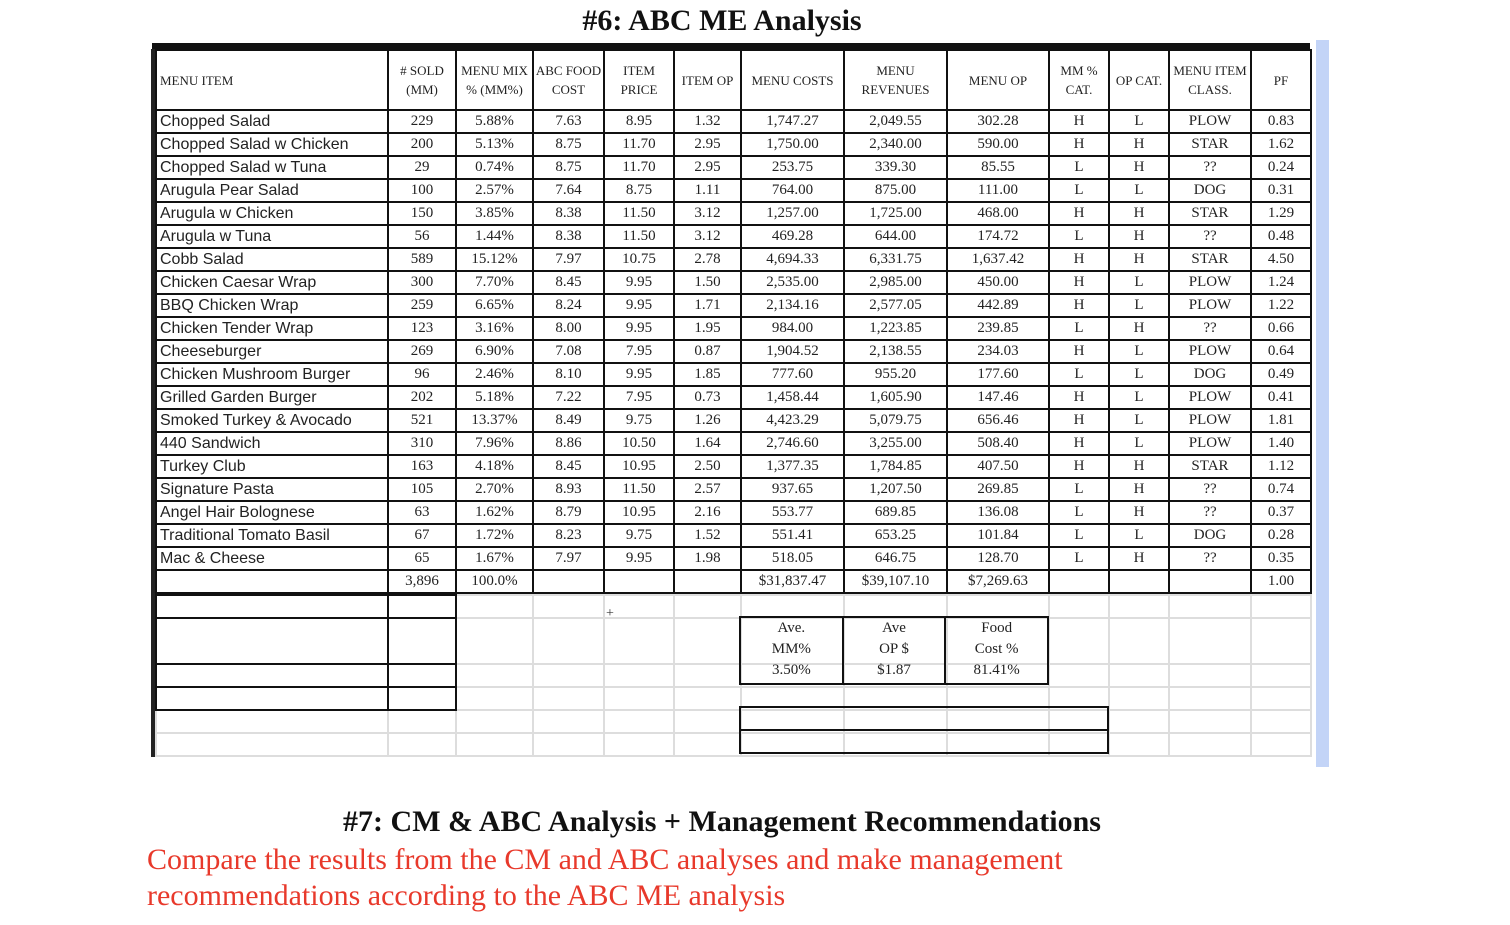  Describe the element at coordinates (1281, 420) in the screenshot. I see `table-cell: 1.81` at that location.